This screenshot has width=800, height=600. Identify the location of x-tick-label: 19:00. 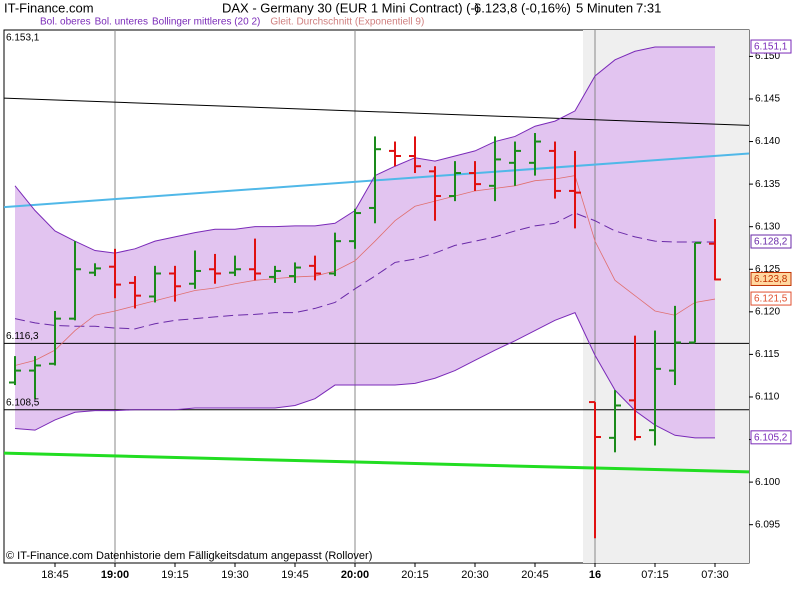
(115, 575).